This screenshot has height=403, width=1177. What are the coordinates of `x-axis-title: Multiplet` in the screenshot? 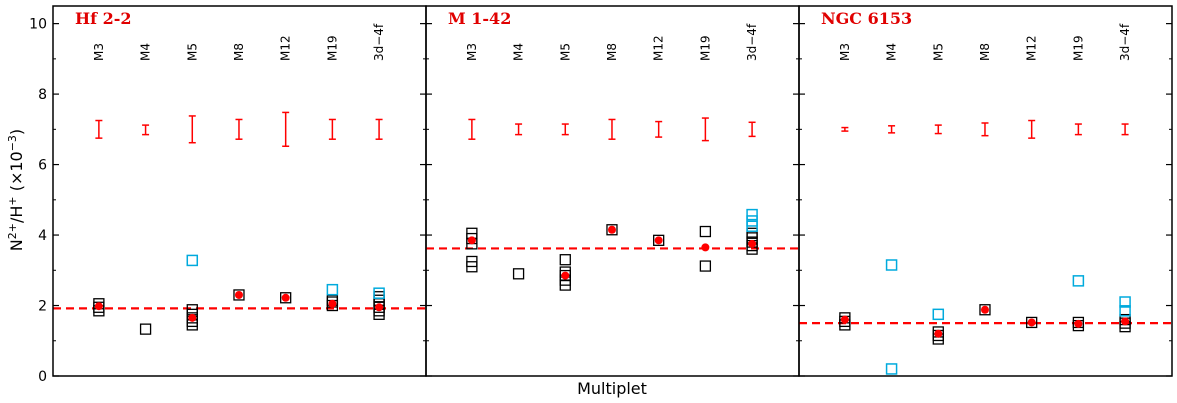 It's located at (612, 388).